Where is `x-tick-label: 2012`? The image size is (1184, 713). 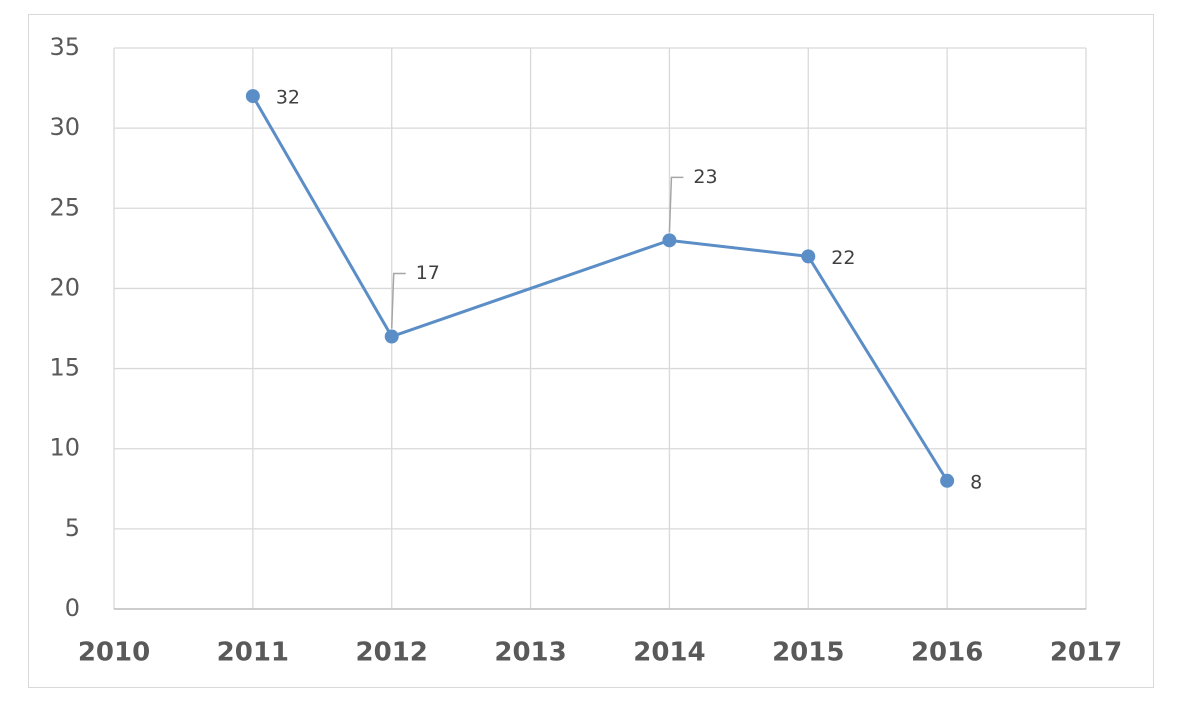 x-tick-label: 2012 is located at coordinates (392, 653).